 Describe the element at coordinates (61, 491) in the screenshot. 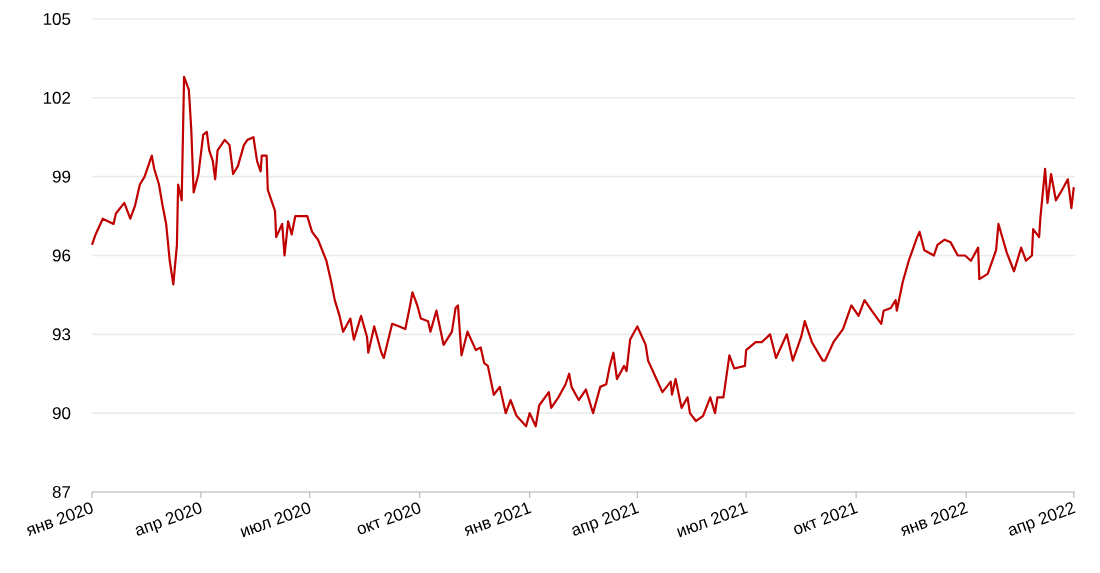

I see `y-tick-label: 87` at that location.